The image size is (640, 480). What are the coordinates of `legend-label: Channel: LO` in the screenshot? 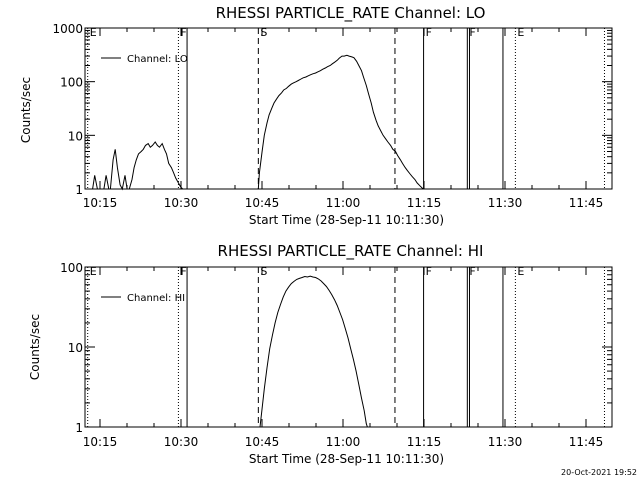 It's located at (157, 59).